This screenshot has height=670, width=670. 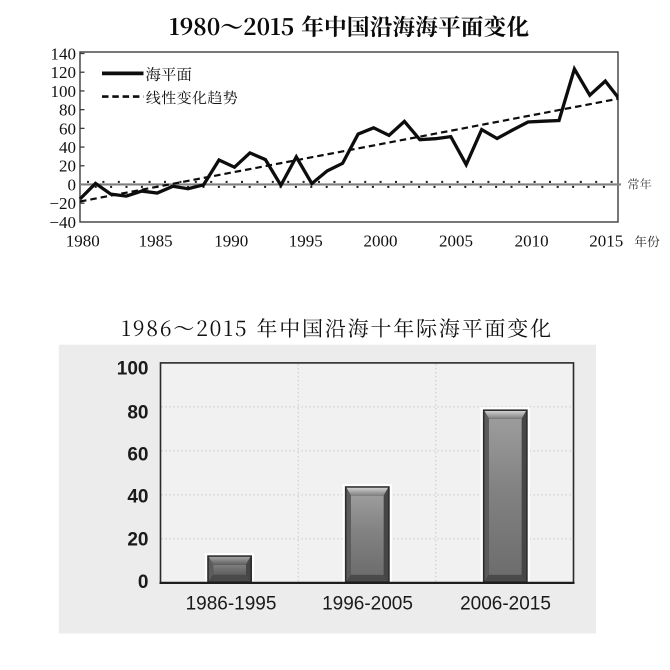 I want to click on svg-text: 2000, so click(x=381, y=241).